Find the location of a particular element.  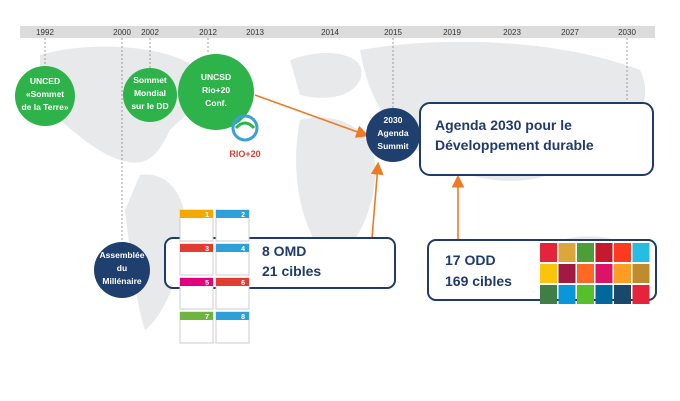

mdg-number: 1 is located at coordinates (207, 215).